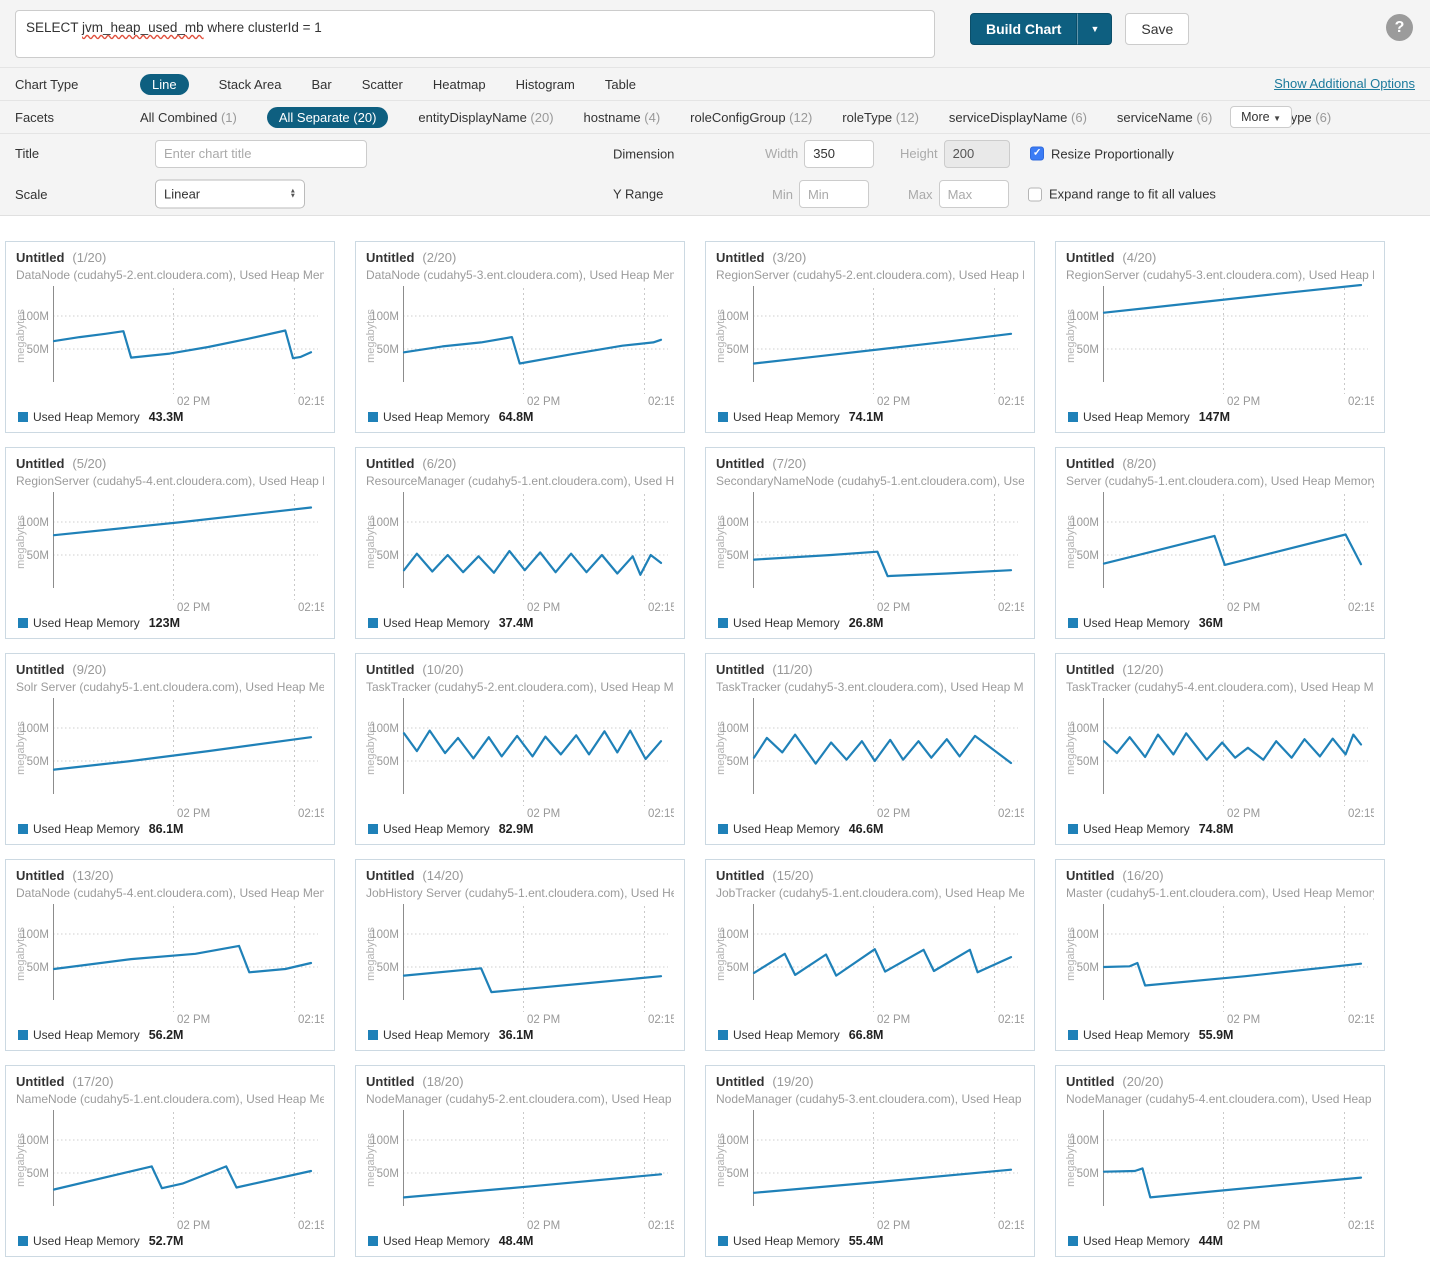  I want to click on chart-index: (14/20), so click(443, 875).